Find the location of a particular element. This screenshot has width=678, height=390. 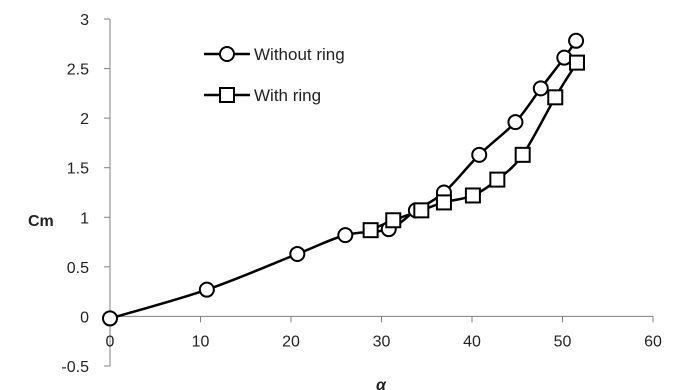

x-ticks: 0 10 20 30 40 50 60 is located at coordinates (384, 333).